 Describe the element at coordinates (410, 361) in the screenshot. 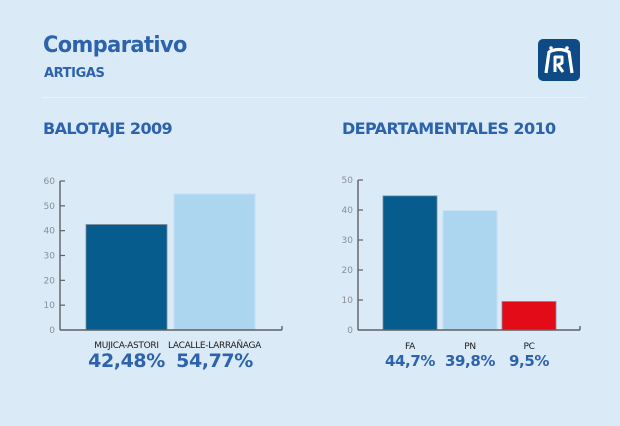

I see `value-label-departamentales-0: 44,7%` at that location.